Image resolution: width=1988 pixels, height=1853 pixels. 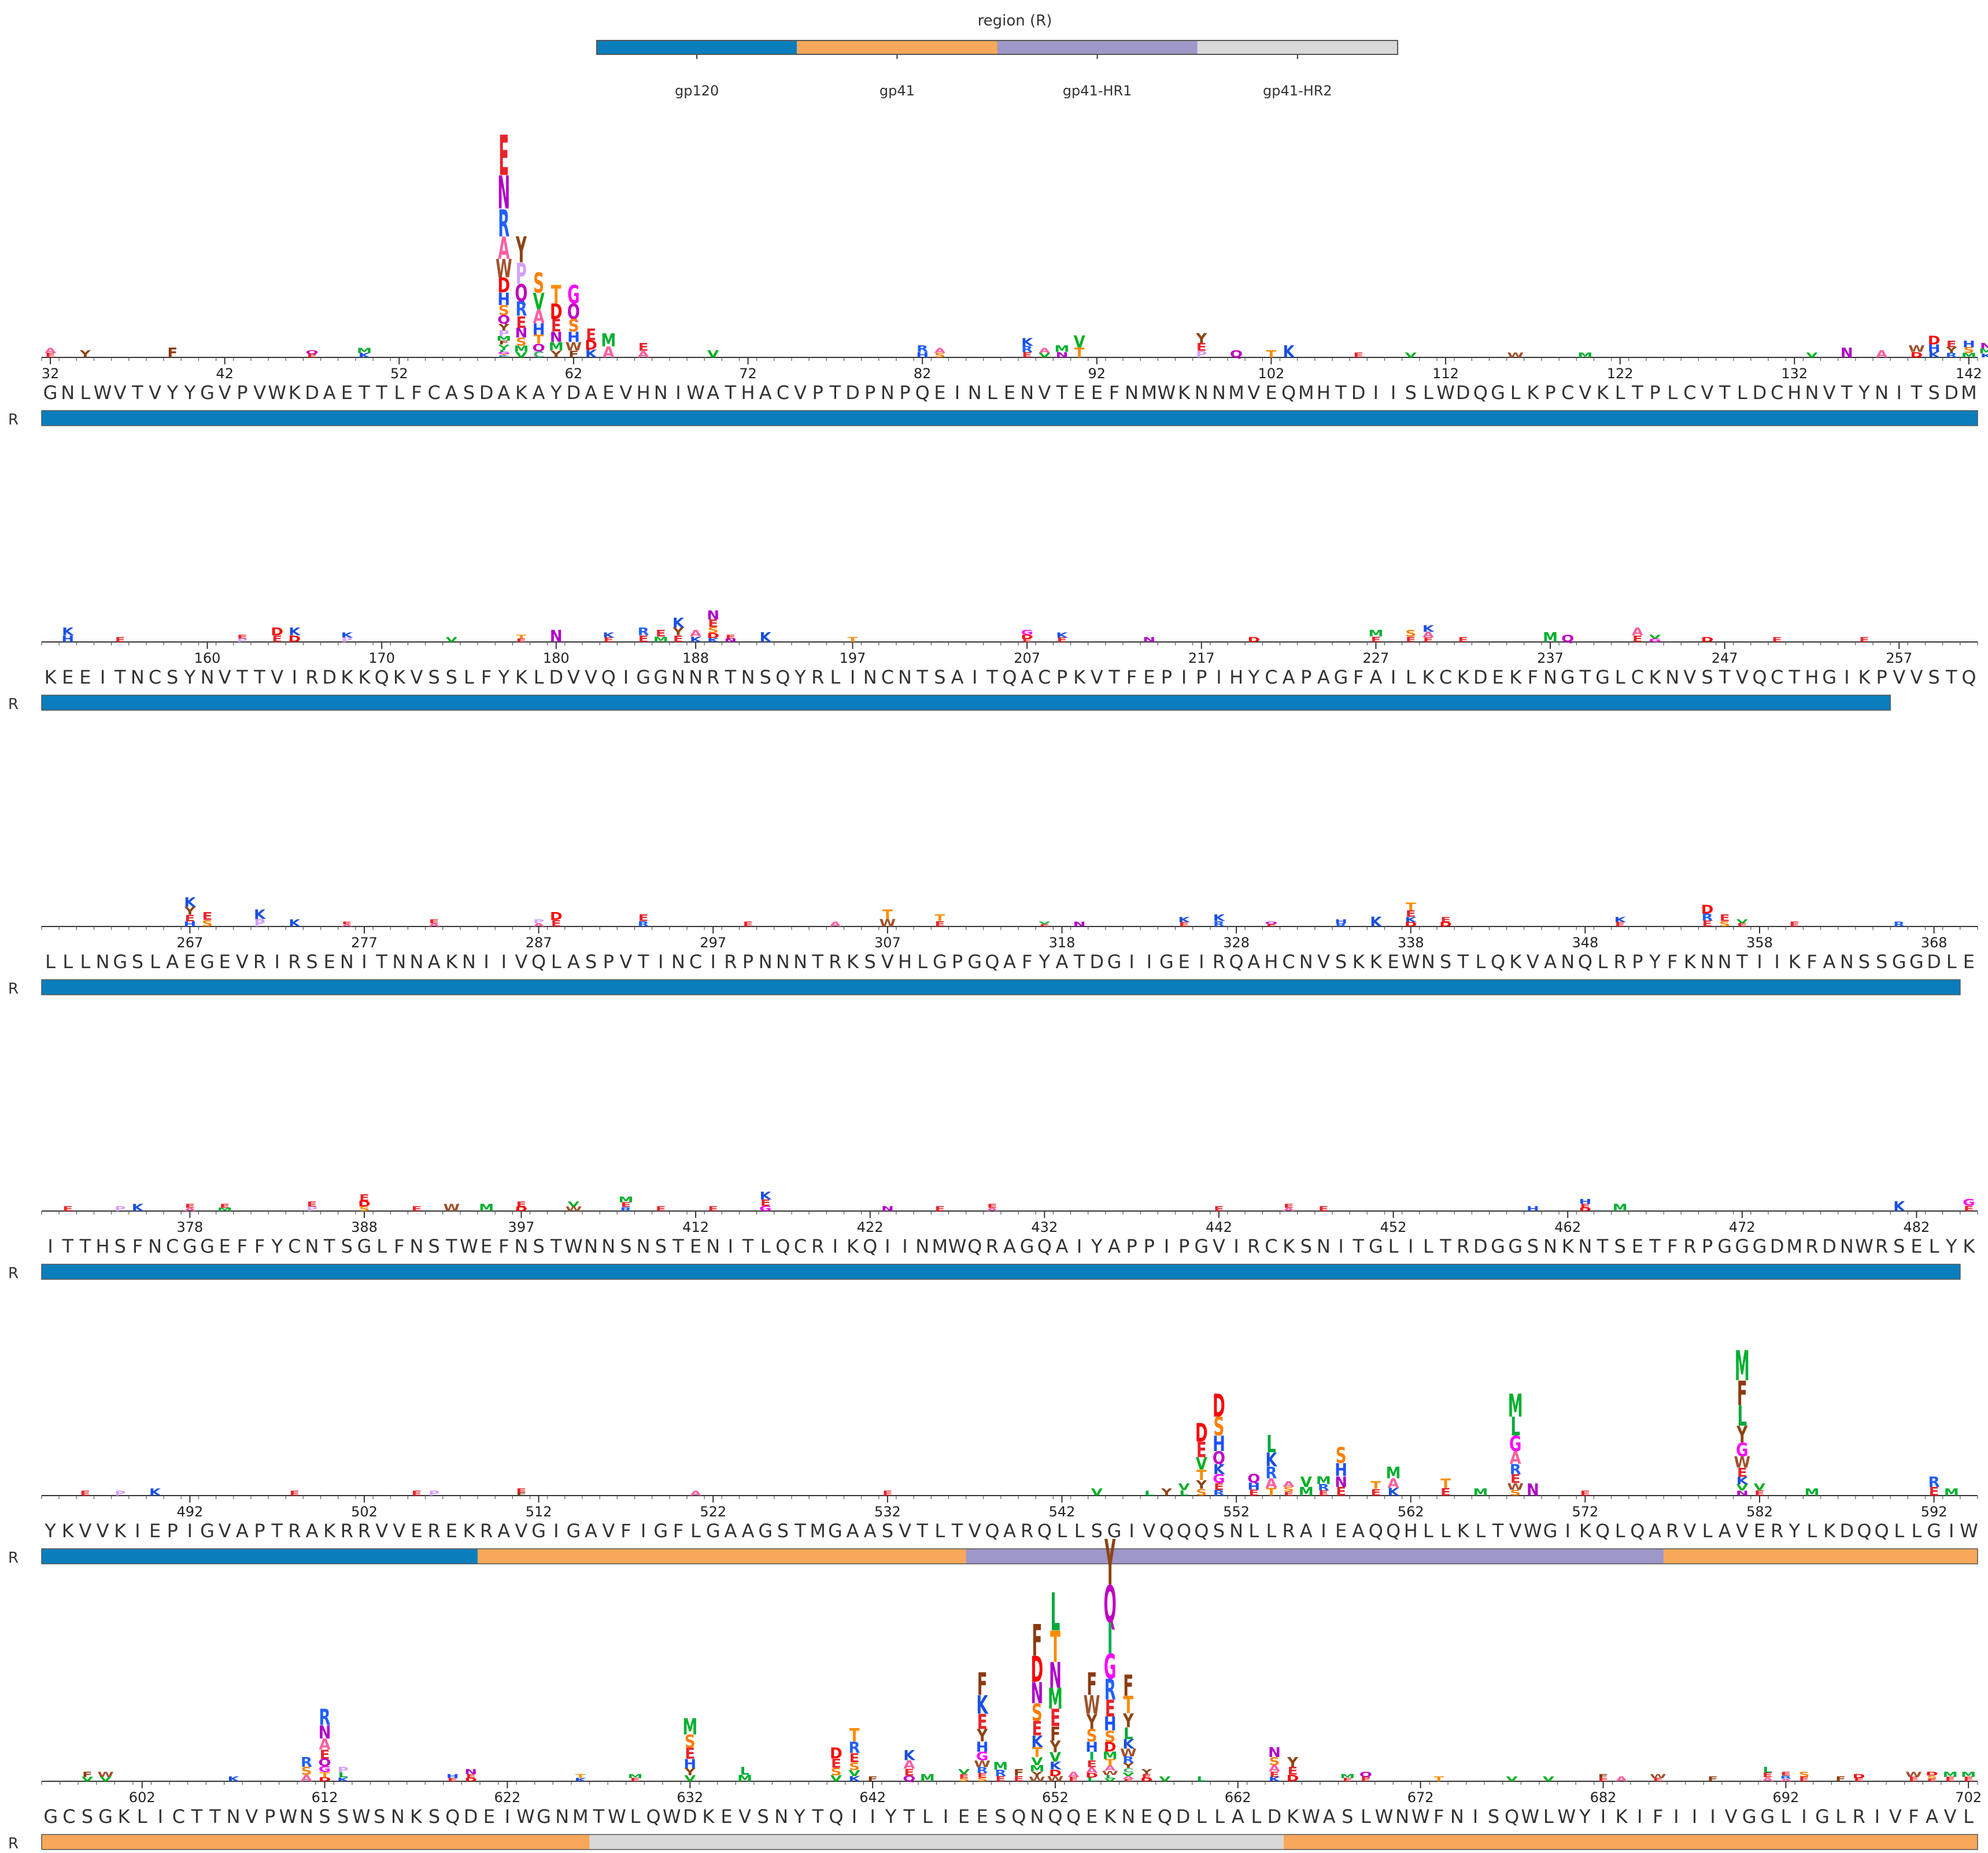 I want to click on reference-residue: K, so click(x=416, y=1817).